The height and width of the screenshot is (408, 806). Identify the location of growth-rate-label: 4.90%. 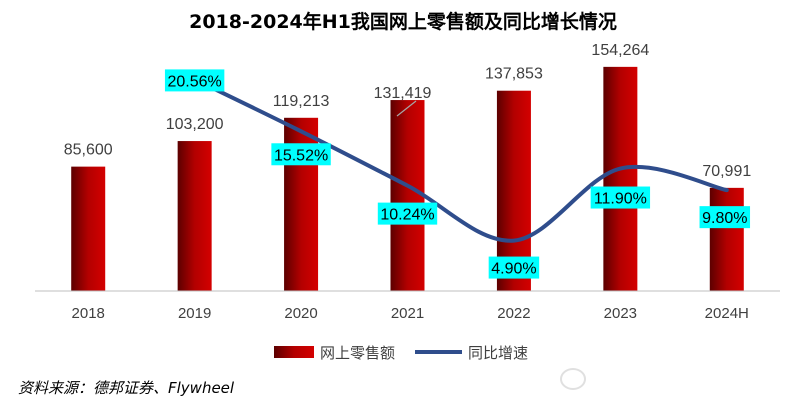
(513, 269).